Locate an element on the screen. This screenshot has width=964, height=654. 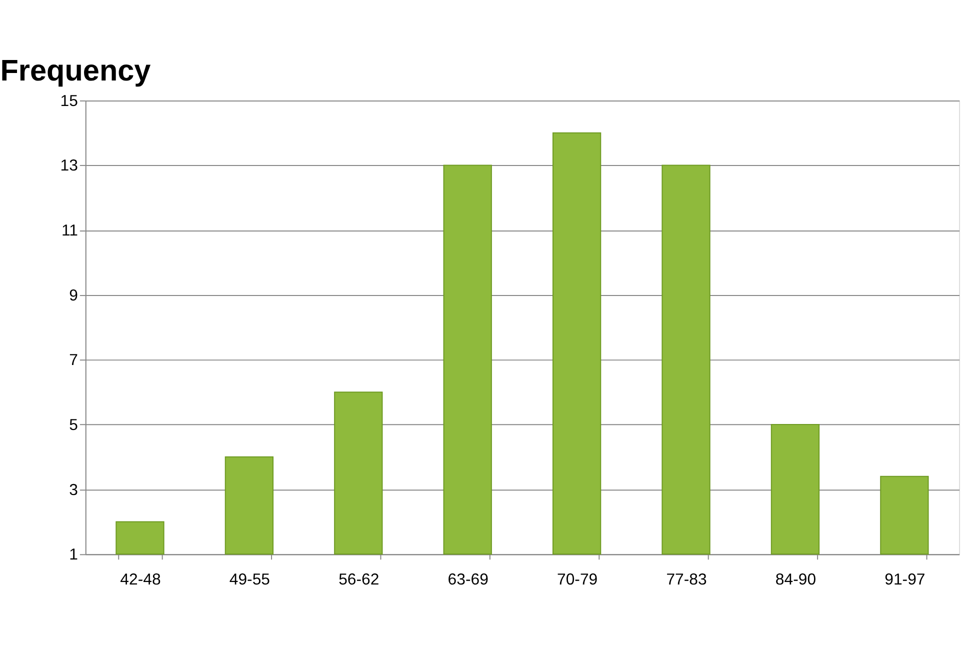
x-tick-label: 84-90 is located at coordinates (795, 579).